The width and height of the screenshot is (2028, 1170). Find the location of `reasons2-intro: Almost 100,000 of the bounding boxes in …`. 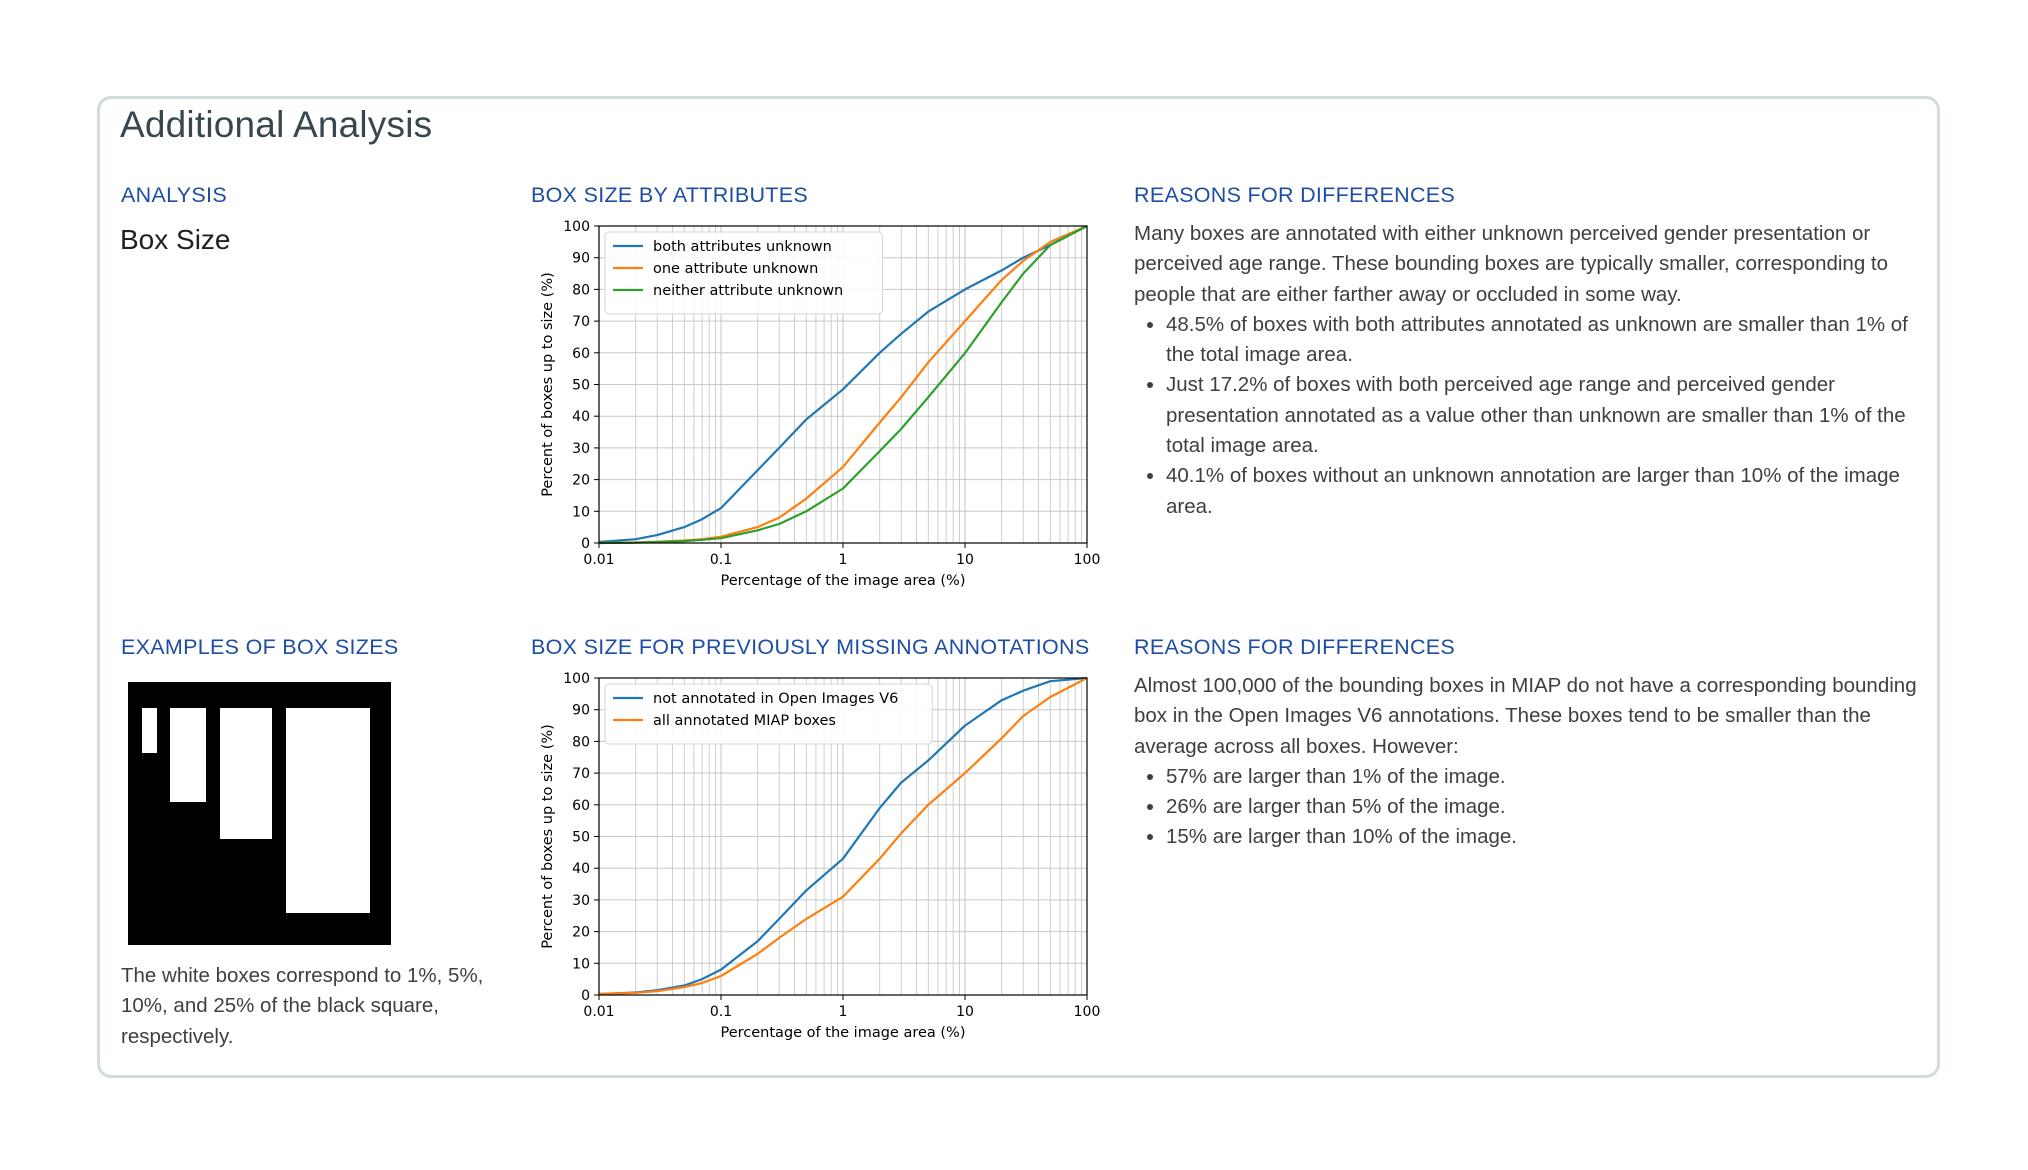

reasons2-intro: Almost 100,000 of the bounding boxes in … is located at coordinates (1525, 716).